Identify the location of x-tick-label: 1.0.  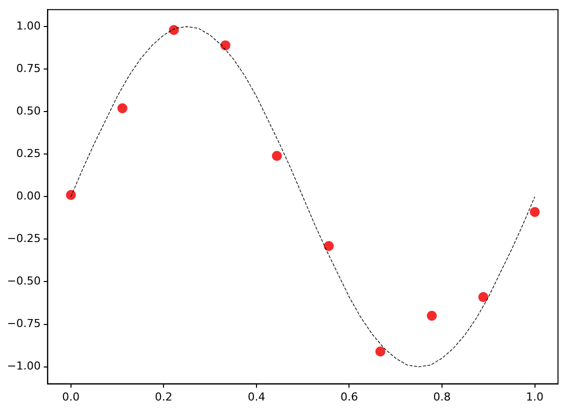
(535, 397).